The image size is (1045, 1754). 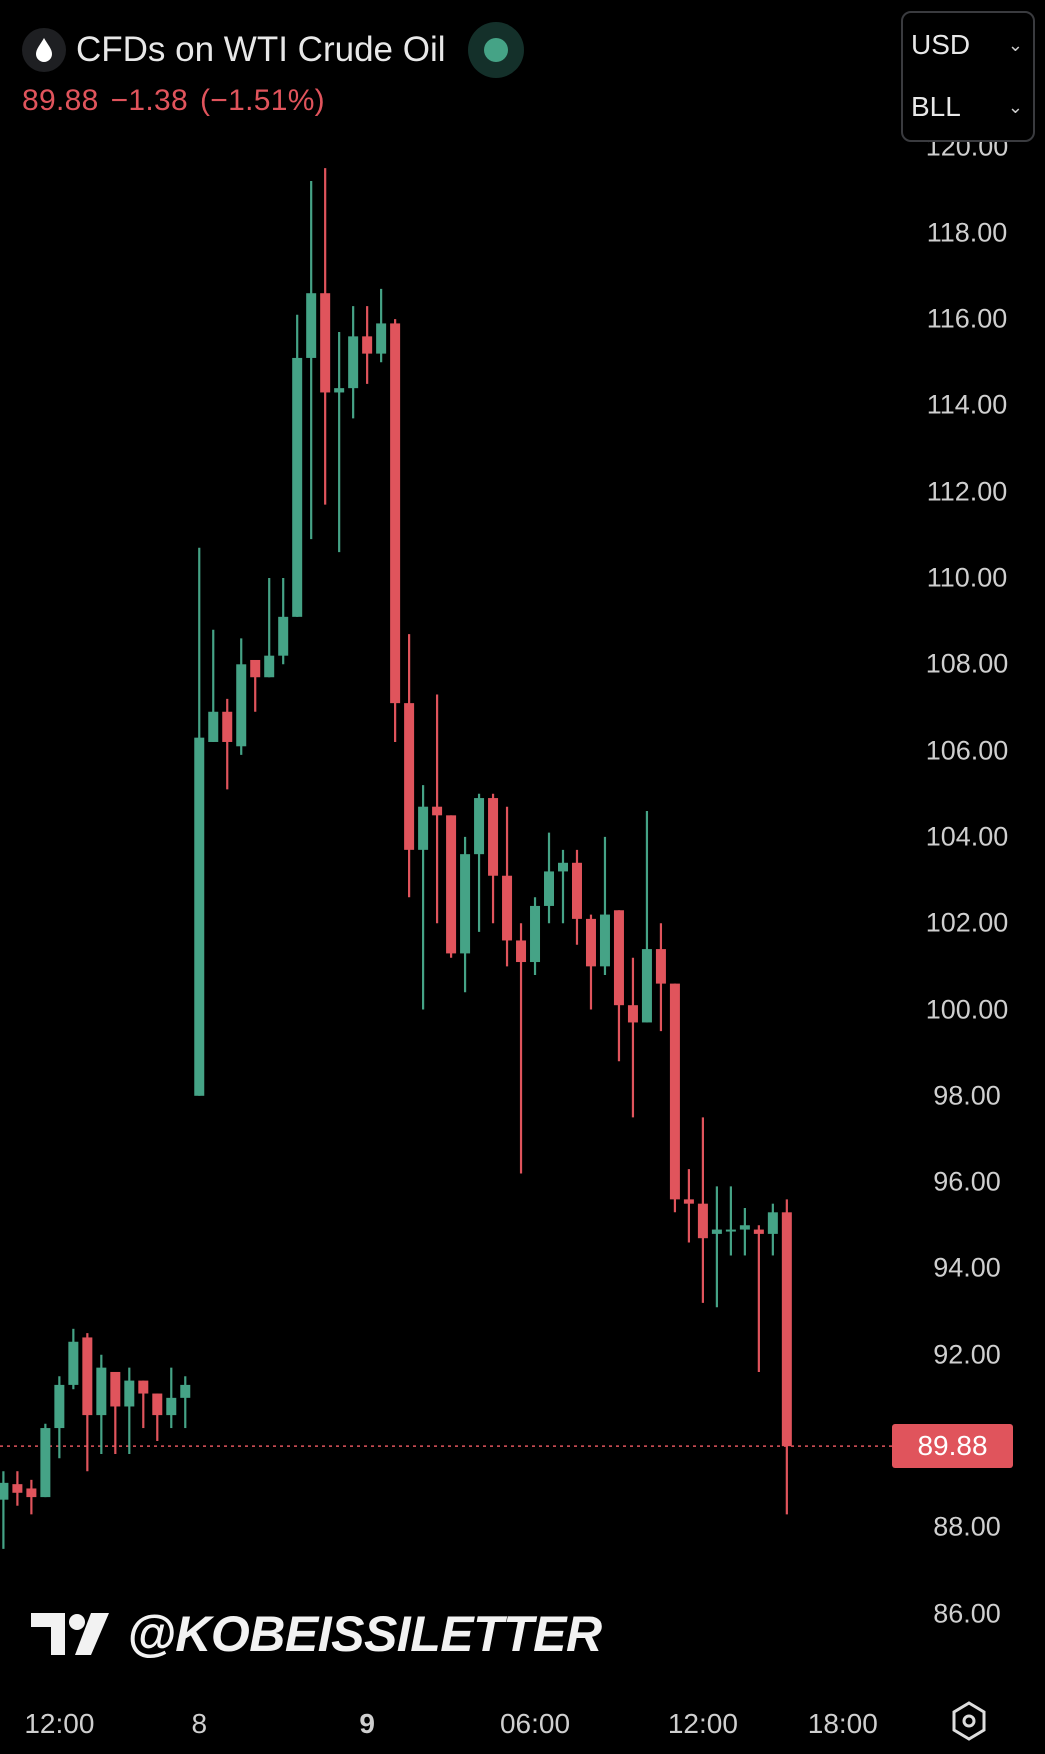 I want to click on unit-selector: USD ⌄ BLL ⌄, so click(x=968, y=76).